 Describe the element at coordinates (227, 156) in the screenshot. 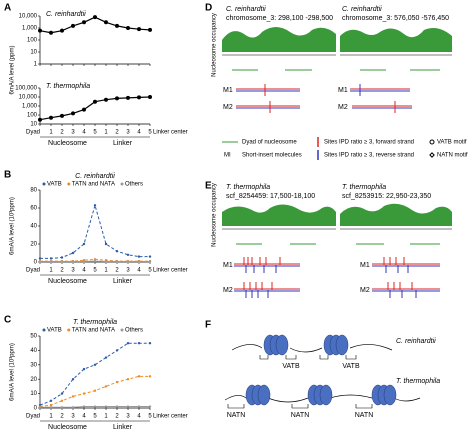

I see `legend-key: MI` at that location.